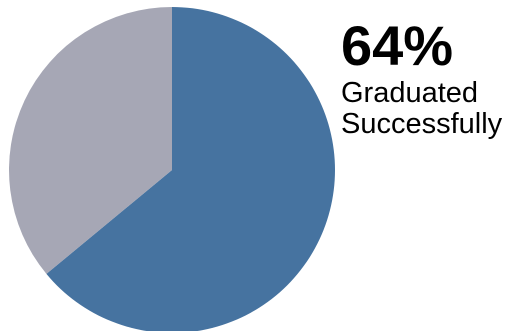 Image resolution: width=520 pixels, height=331 pixels. I want to click on callout: 64% Graduated Successfully, so click(421, 77).